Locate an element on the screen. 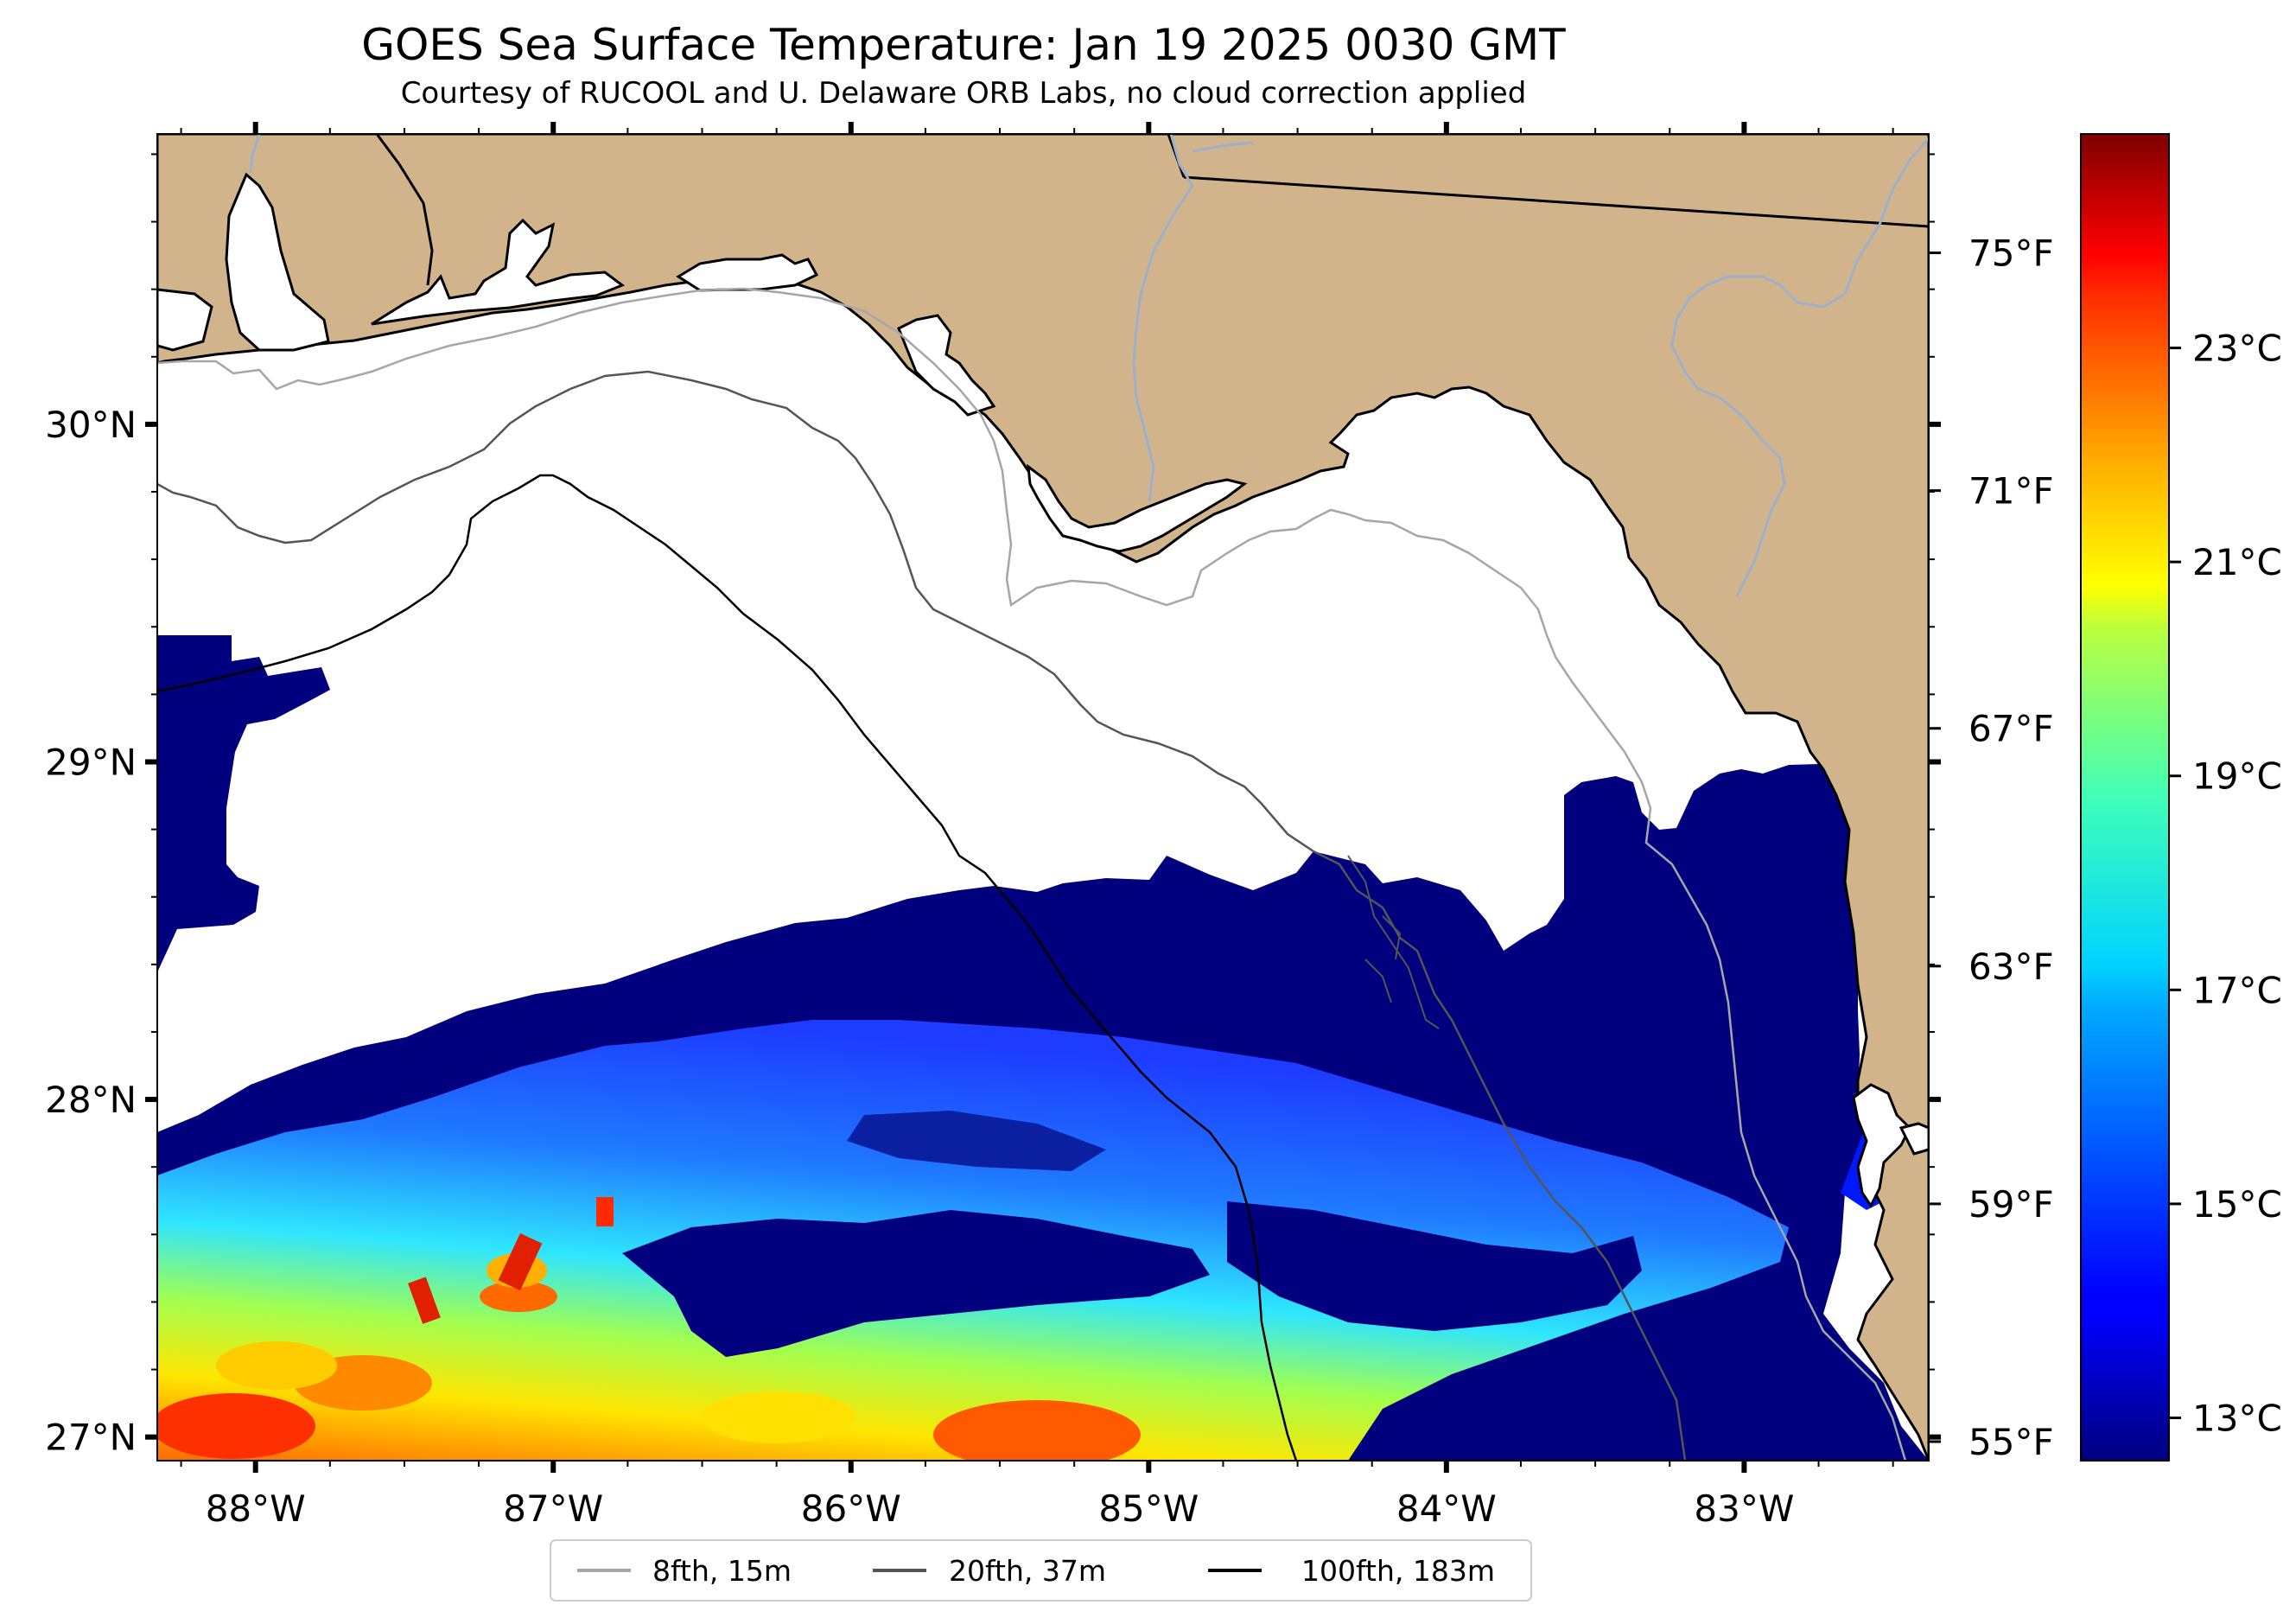 The image size is (2296, 1624). c-tick-label: 13°C is located at coordinates (2237, 1418).